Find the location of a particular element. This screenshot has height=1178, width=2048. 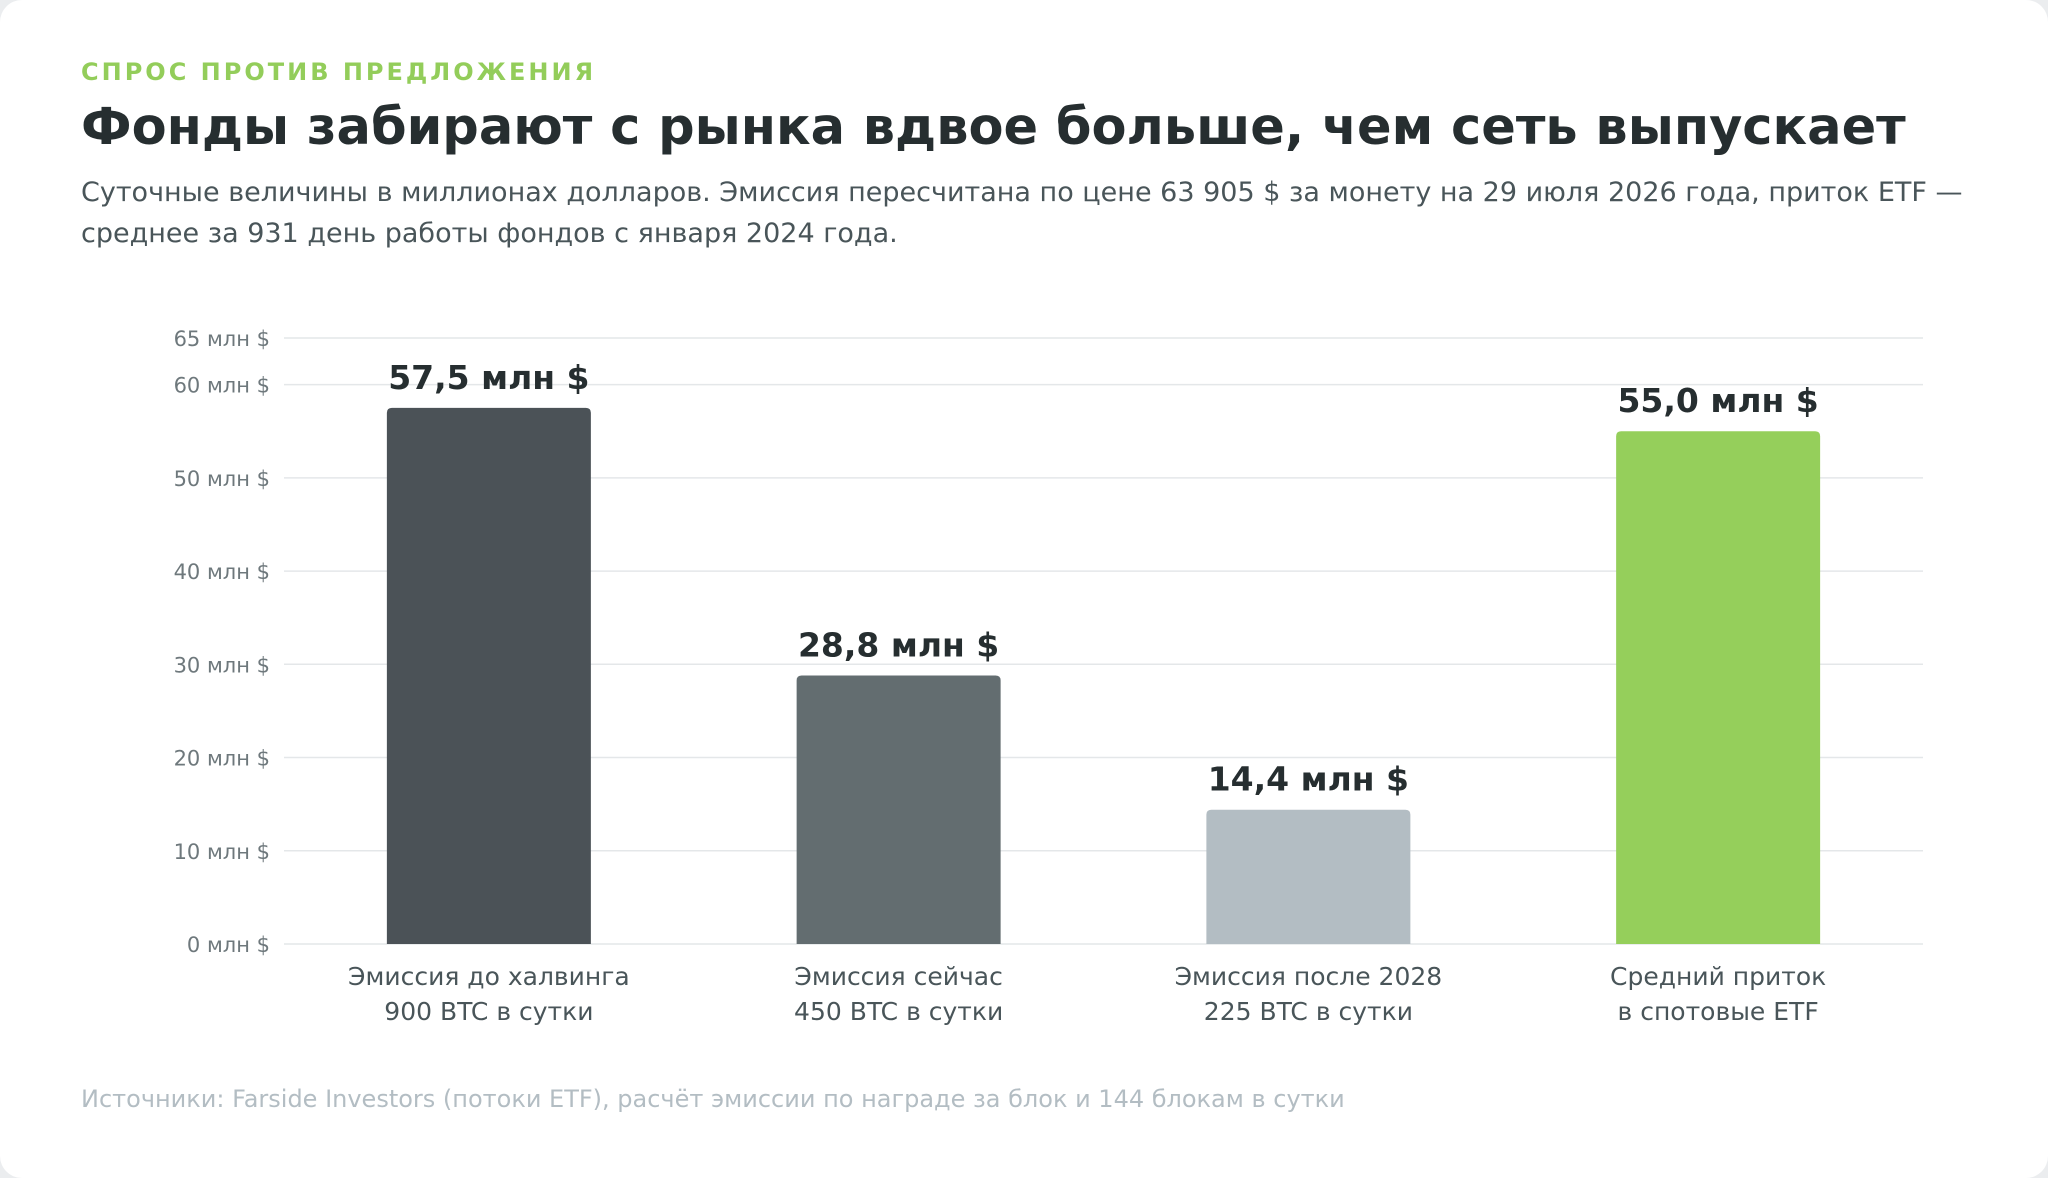

y-tick-label: 50 млн $ is located at coordinates (222, 479).